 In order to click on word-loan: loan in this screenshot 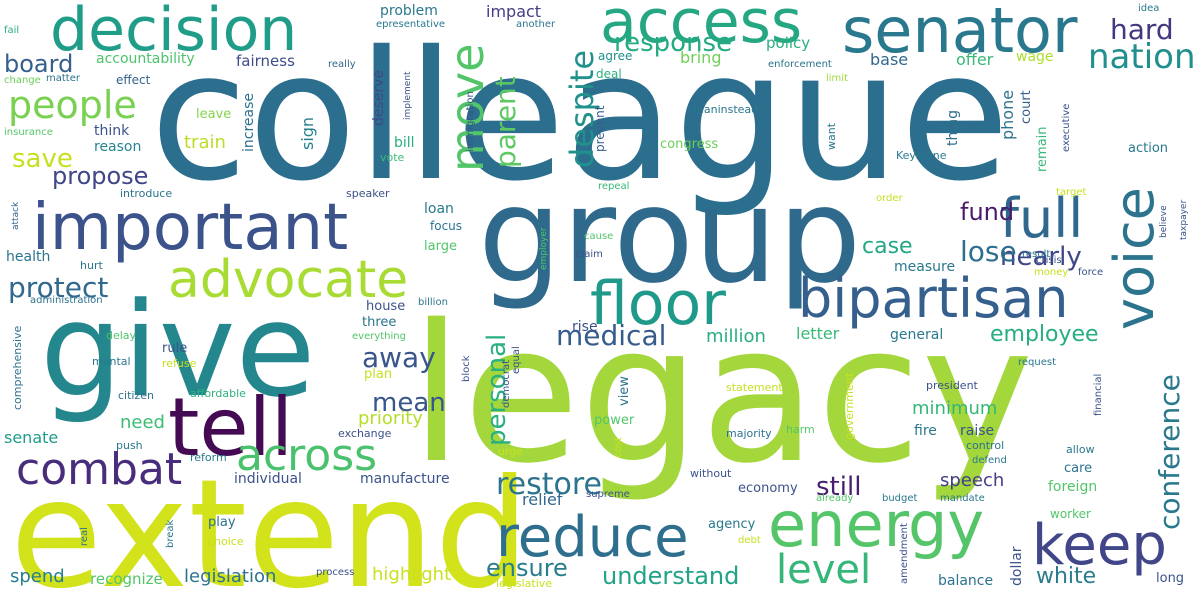, I will do `click(439, 209)`.